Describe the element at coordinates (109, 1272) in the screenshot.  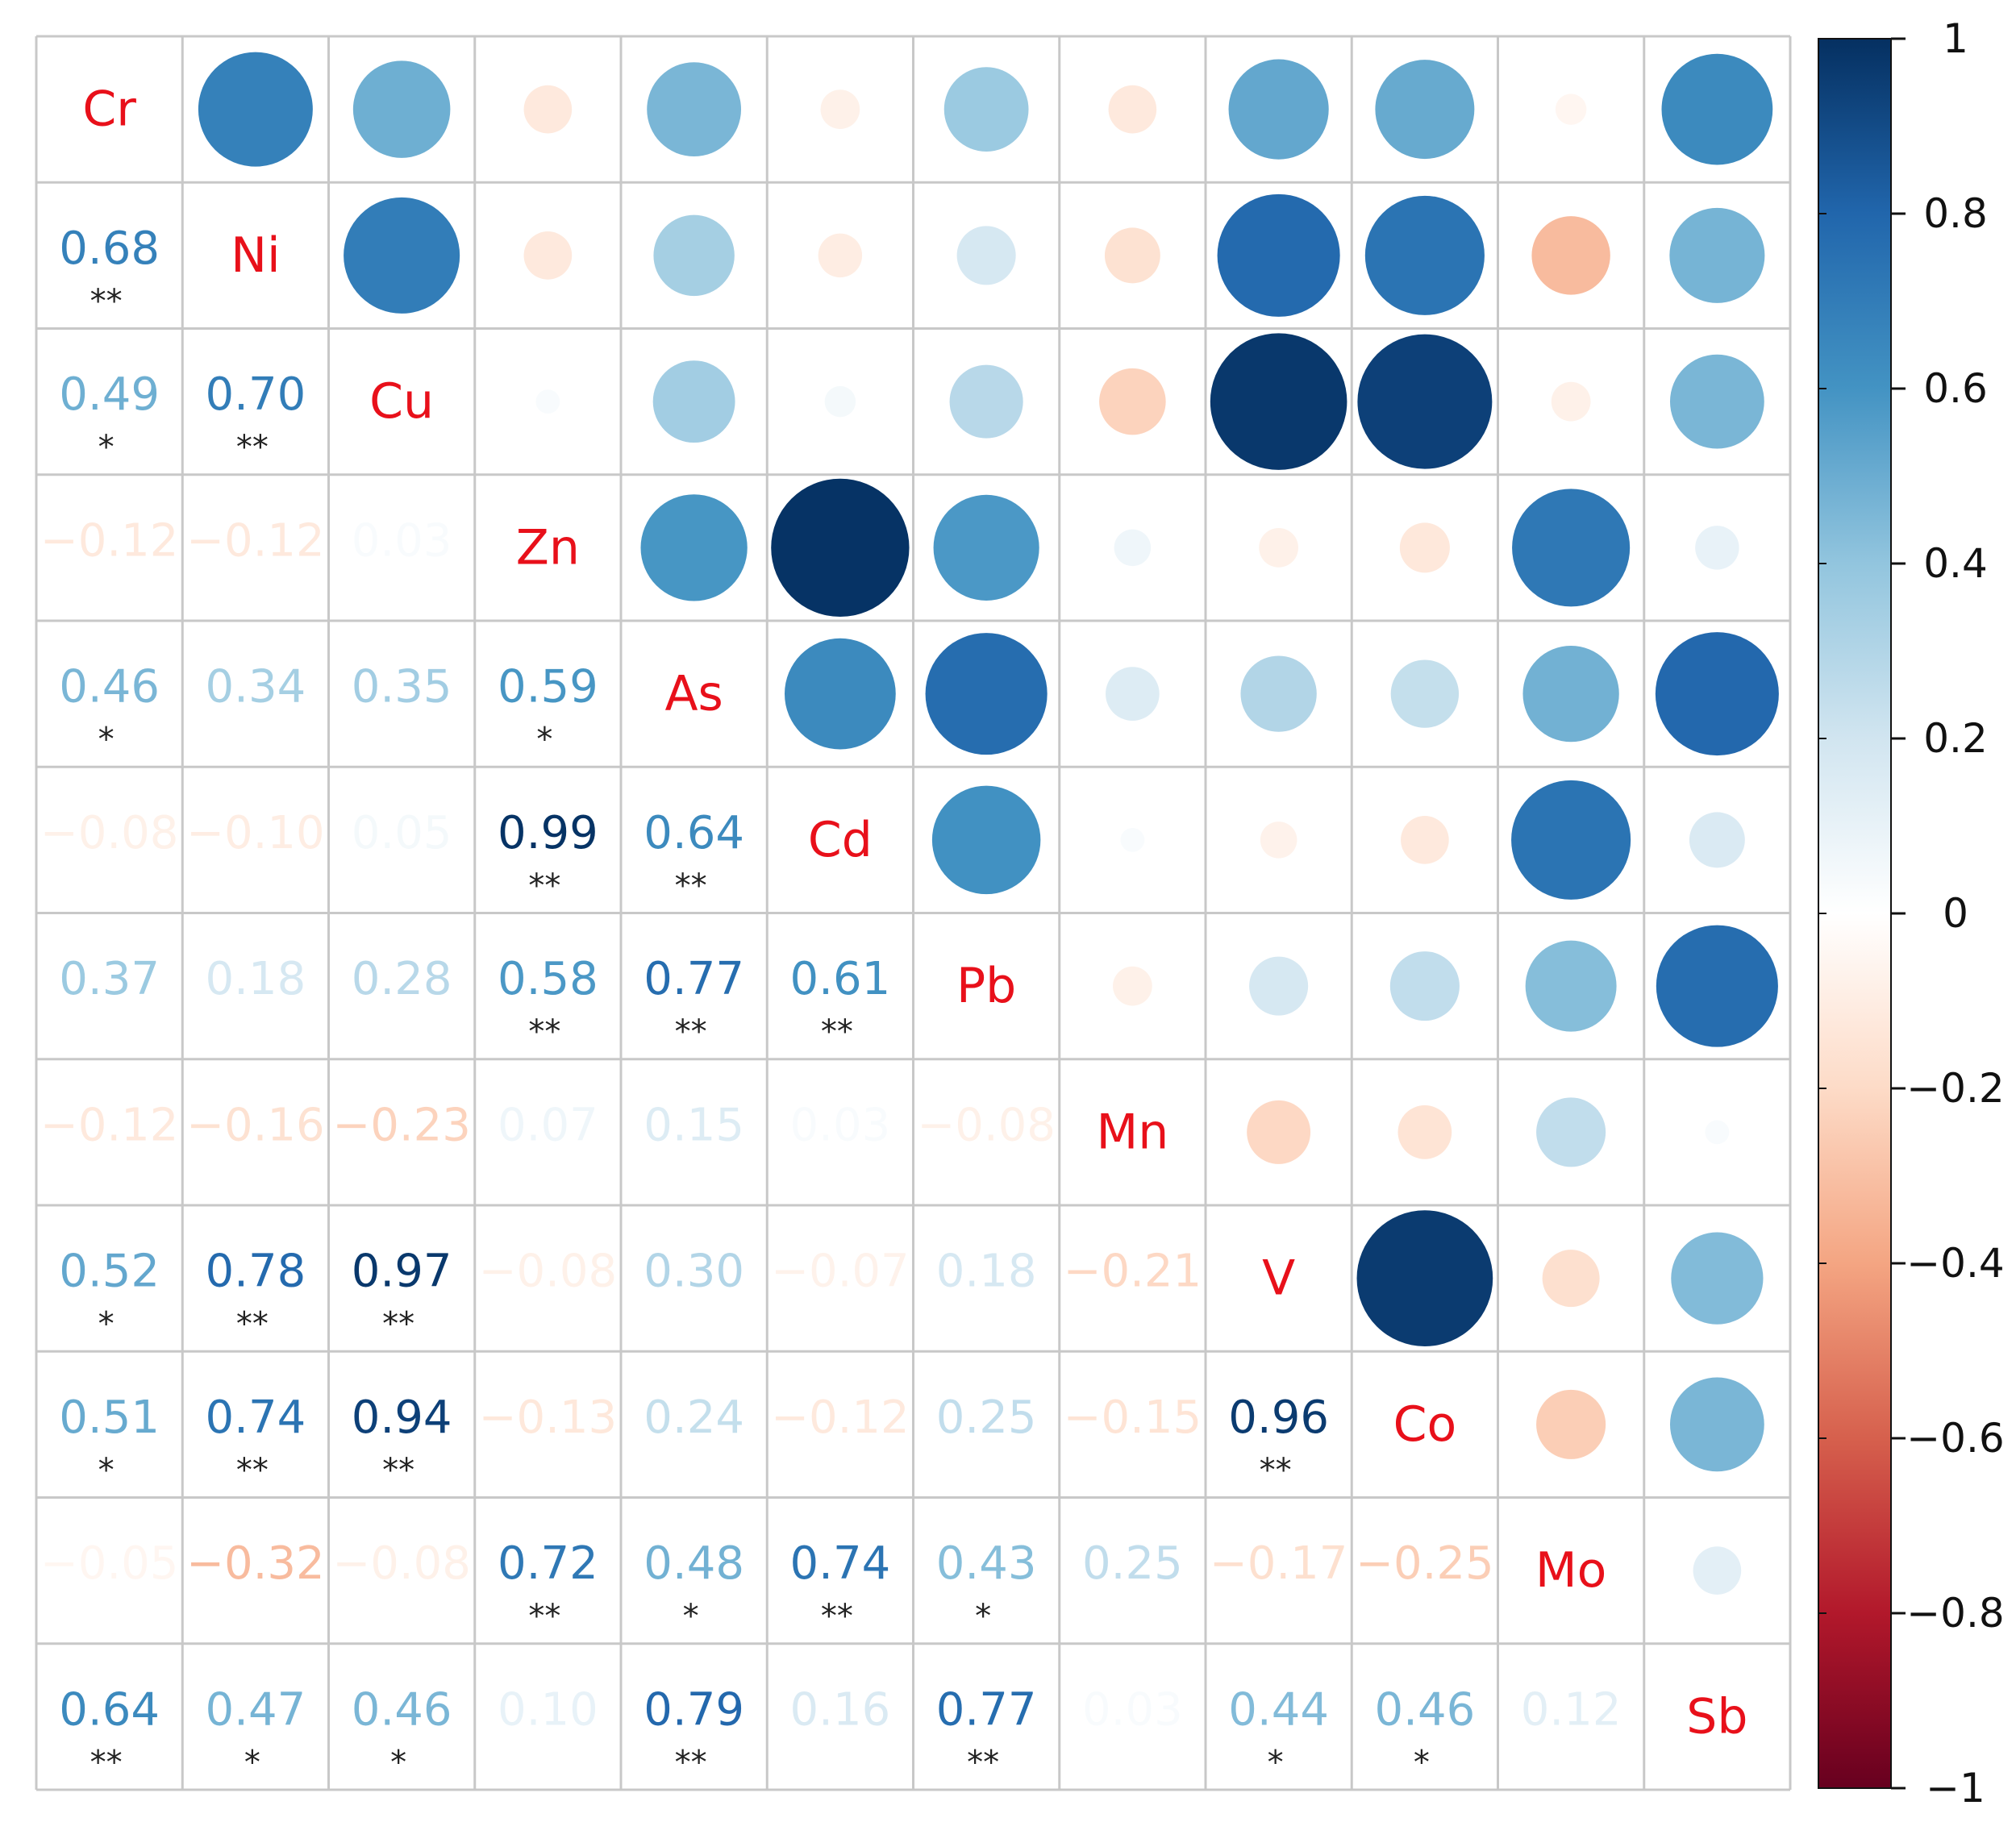
I see `corr-value-v-cr: 0.52` at that location.